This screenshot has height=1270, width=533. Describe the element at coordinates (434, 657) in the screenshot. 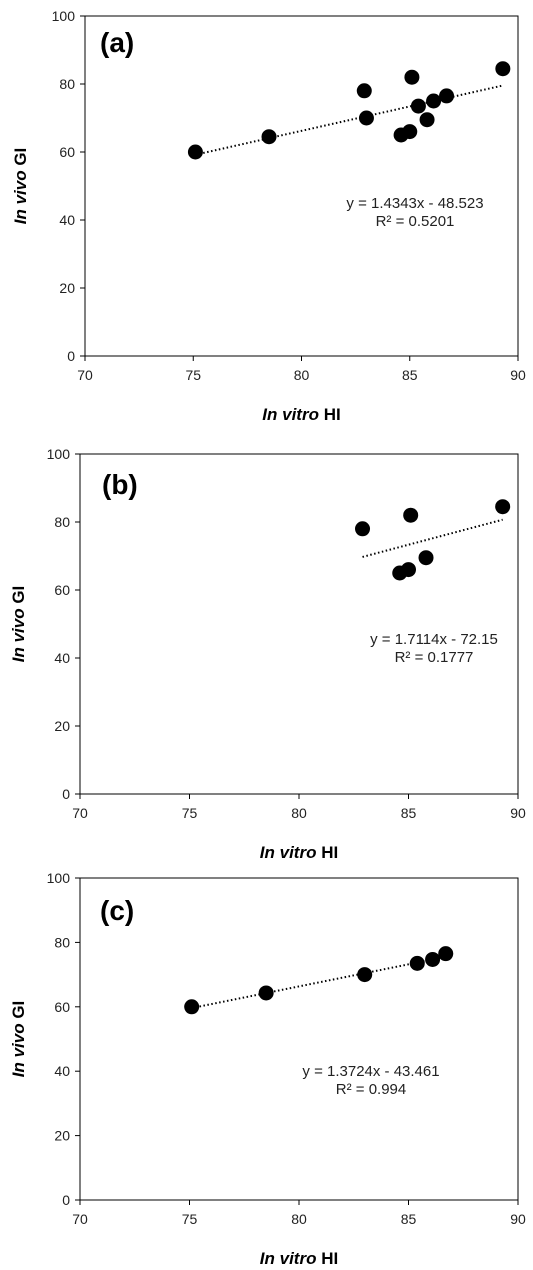

I see `r-squared-label: R² = 0.1777` at that location.